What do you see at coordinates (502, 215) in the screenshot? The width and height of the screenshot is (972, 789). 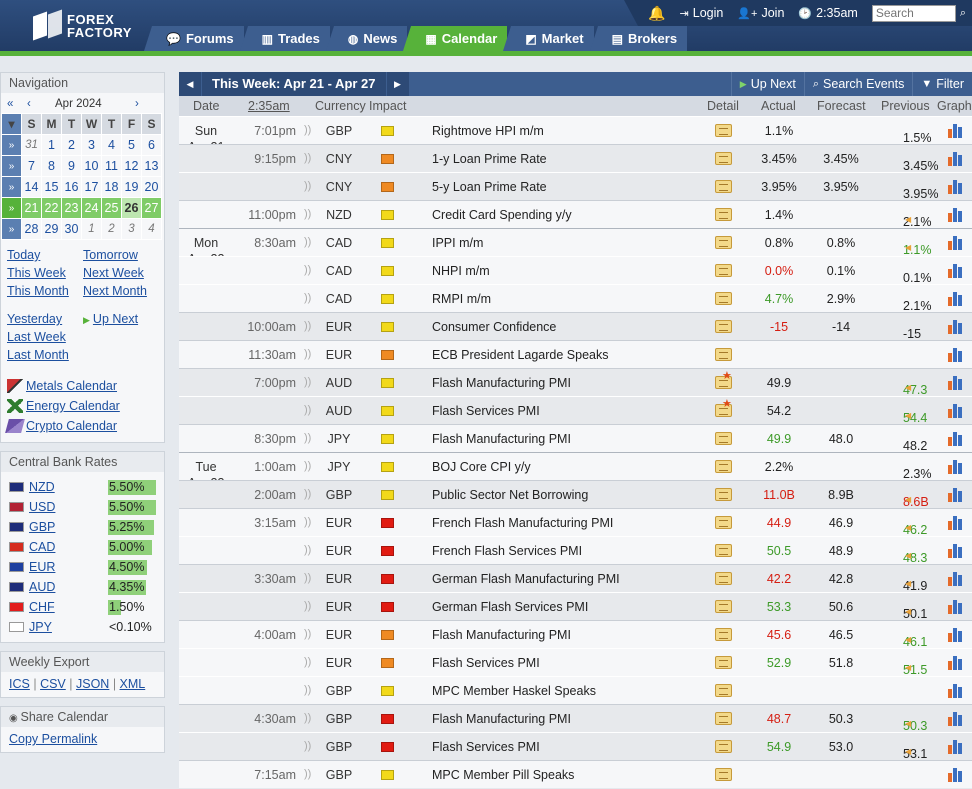 I see `event-title: Credit Card Spending y/y` at bounding box center [502, 215].